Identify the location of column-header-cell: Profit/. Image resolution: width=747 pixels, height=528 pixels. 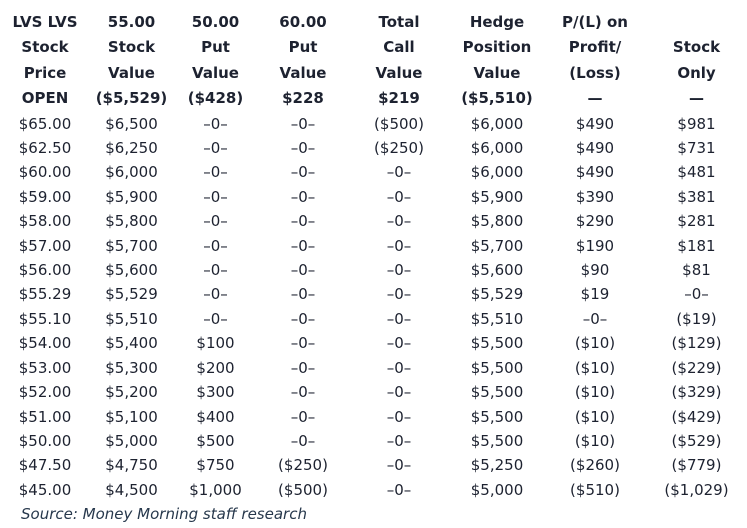
(595, 47).